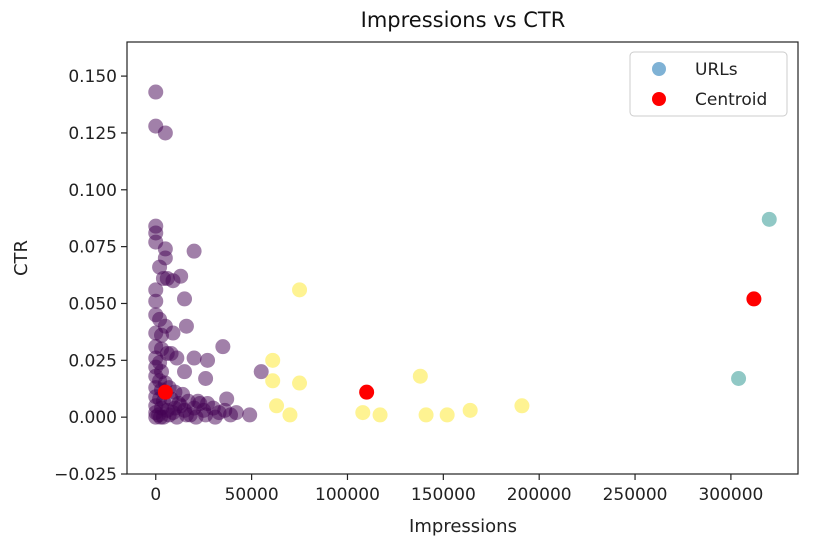 The image size is (830, 552). What do you see at coordinates (92, 418) in the screenshot?
I see `y-tick-label: 0.000` at bounding box center [92, 418].